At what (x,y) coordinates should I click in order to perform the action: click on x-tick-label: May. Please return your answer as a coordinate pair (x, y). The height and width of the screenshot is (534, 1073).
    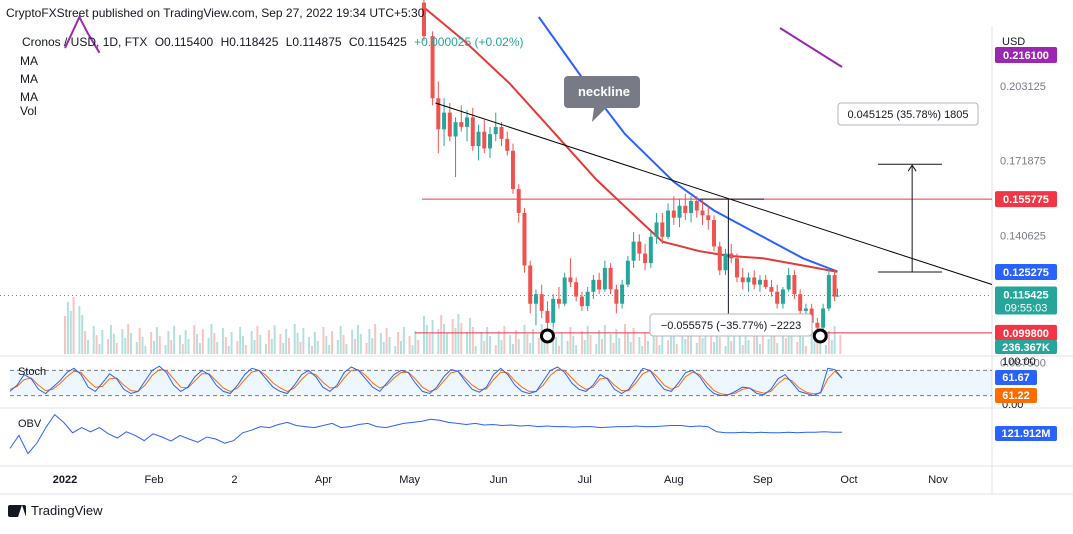
    Looking at the image, I should click on (409, 480).